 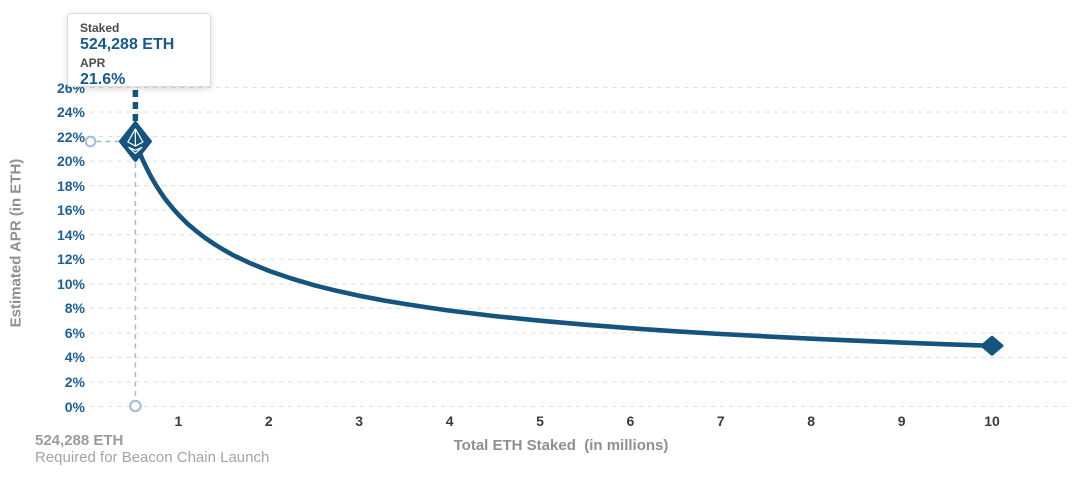 What do you see at coordinates (992, 345) in the screenshot?
I see `curve-end-marker` at bounding box center [992, 345].